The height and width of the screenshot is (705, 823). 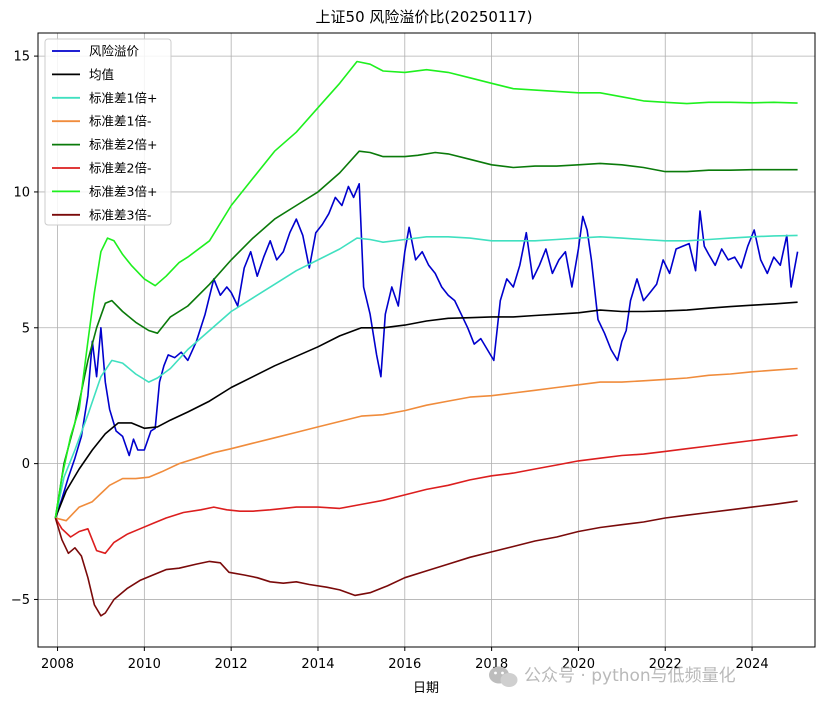 What do you see at coordinates (123, 191) in the screenshot?
I see `legend-label: 标准差3倍+` at bounding box center [123, 191].